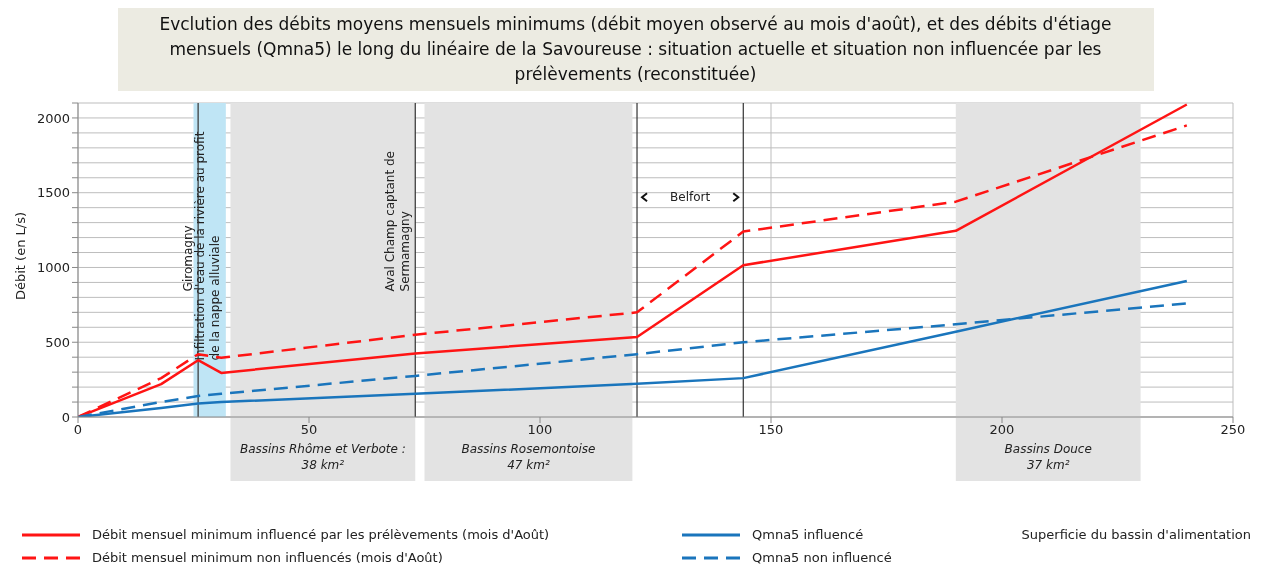 The image size is (1271, 583). Describe the element at coordinates (57, 342) in the screenshot. I see `y-tick-label: 500` at that location.